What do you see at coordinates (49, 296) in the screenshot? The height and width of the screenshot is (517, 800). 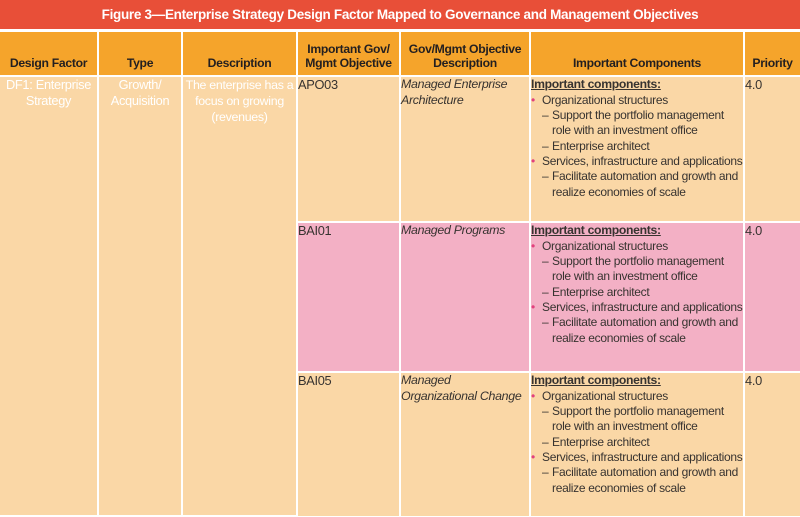 I see `design-factor-cell: DF1: Enterprise Strategy` at bounding box center [49, 296].